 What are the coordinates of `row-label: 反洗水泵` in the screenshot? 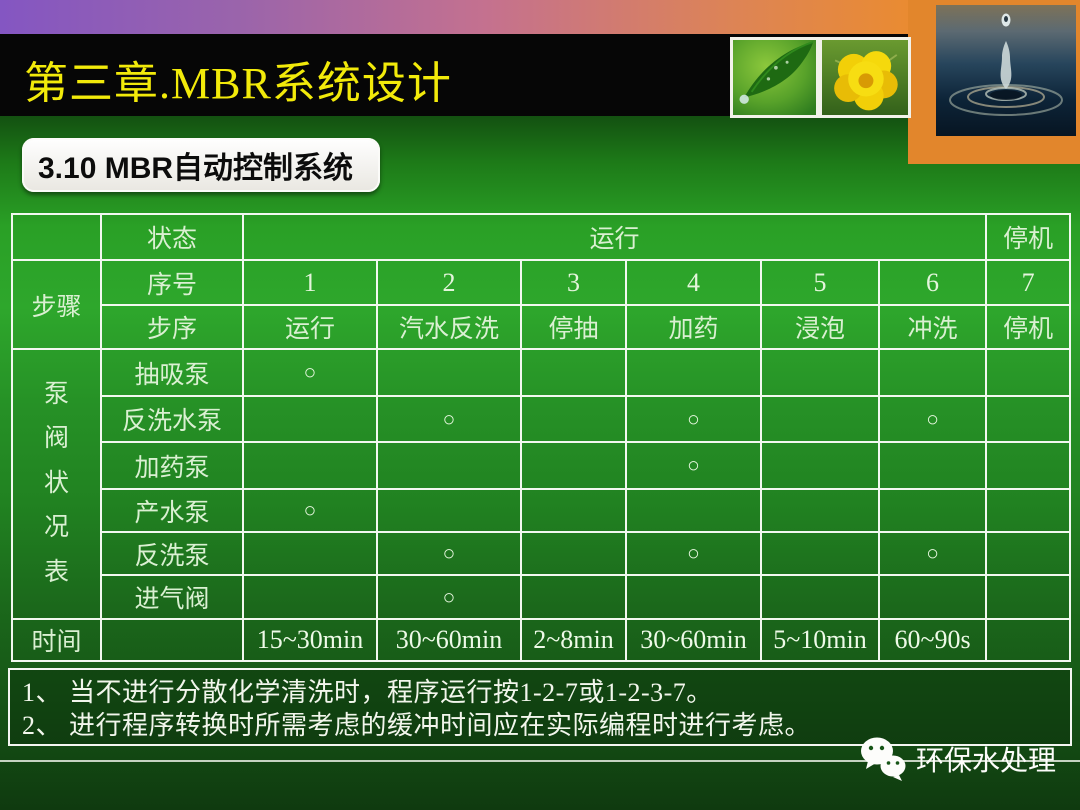 It's located at (172, 419).